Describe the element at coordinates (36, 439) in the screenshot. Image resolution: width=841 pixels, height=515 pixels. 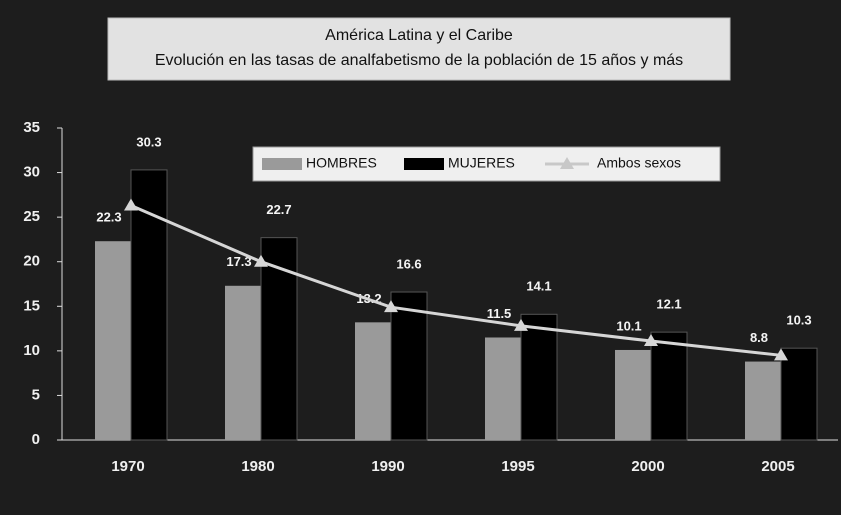
I see `y-tick-label: 0` at that location.